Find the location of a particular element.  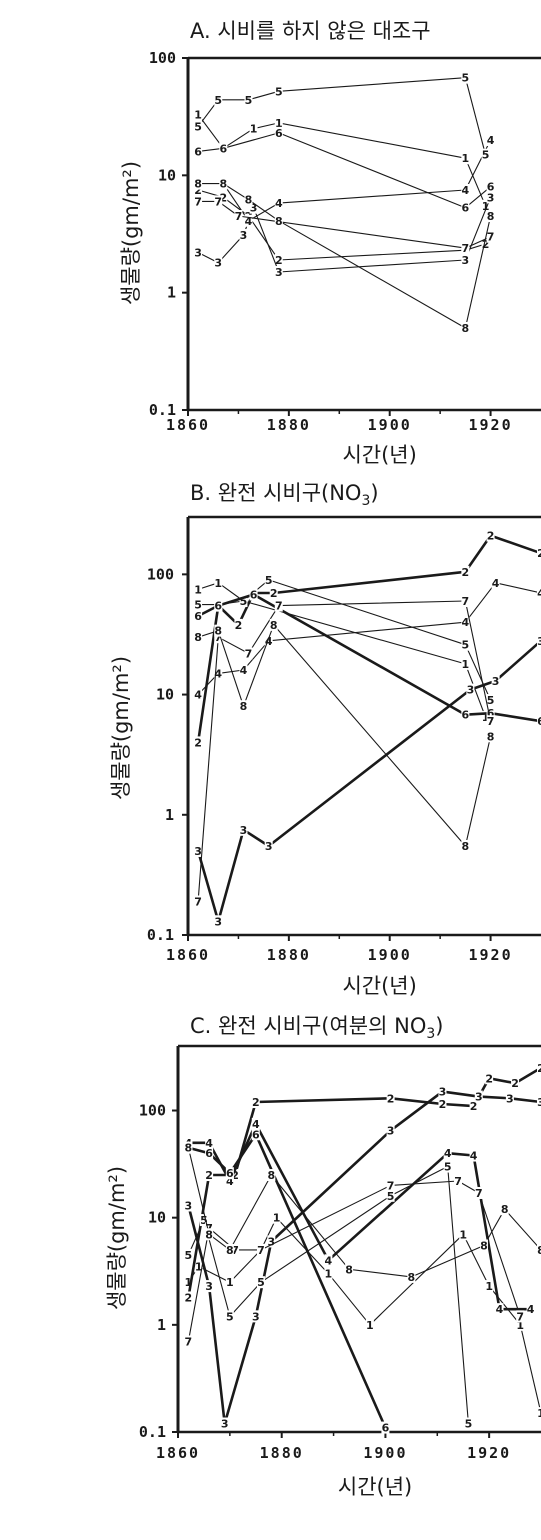

x-tick-label: 1860 is located at coordinates (178, 1453).